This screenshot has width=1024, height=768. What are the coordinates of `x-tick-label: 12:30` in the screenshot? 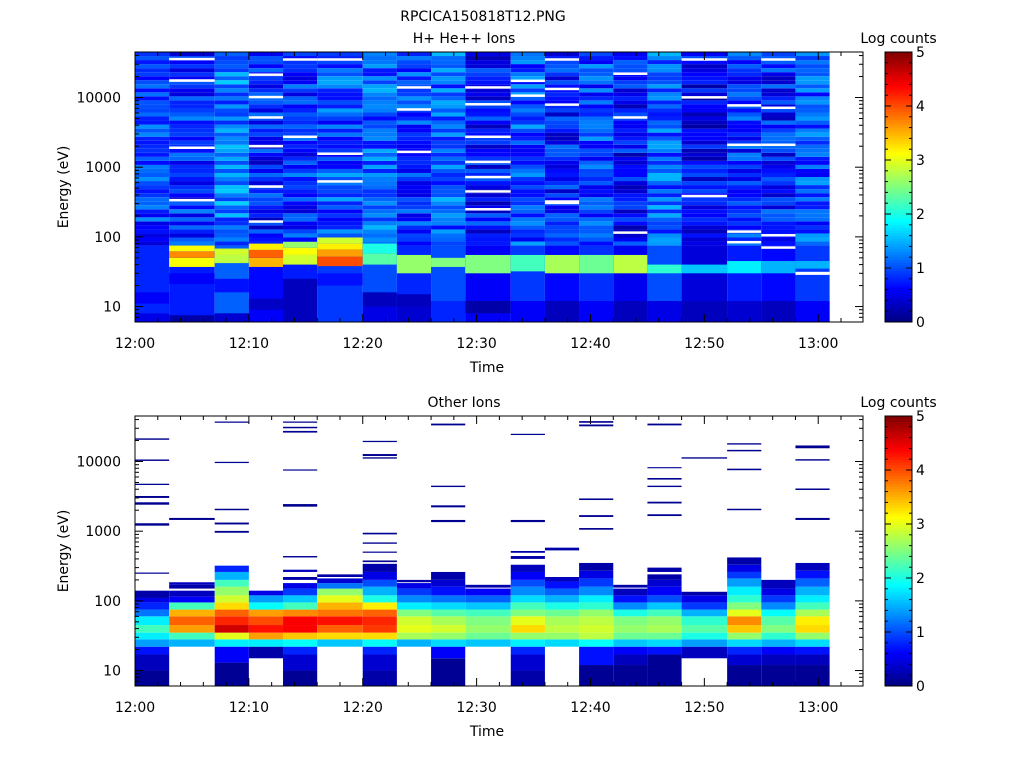 It's located at (476, 708).